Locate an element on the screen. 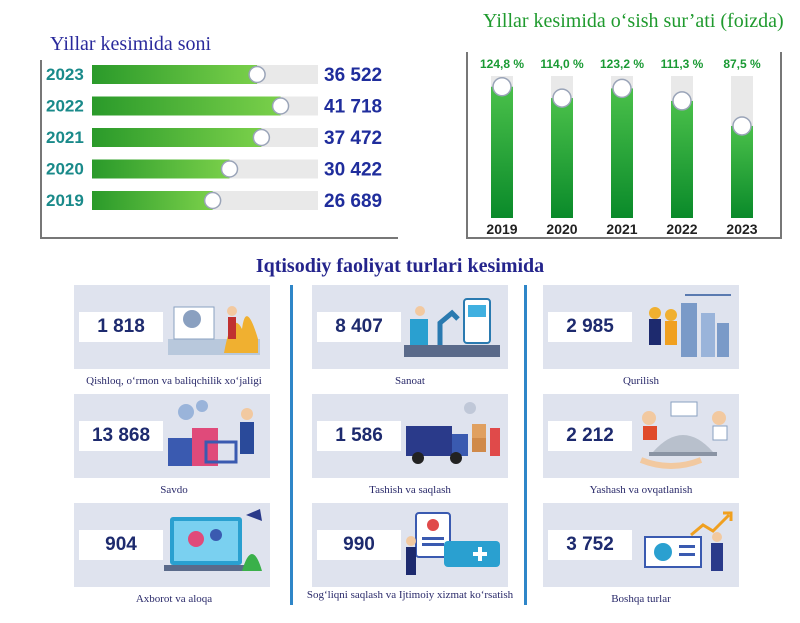 Image resolution: width=800 pixels, height=623 pixels. h-axis-frame is located at coordinates (219, 149).